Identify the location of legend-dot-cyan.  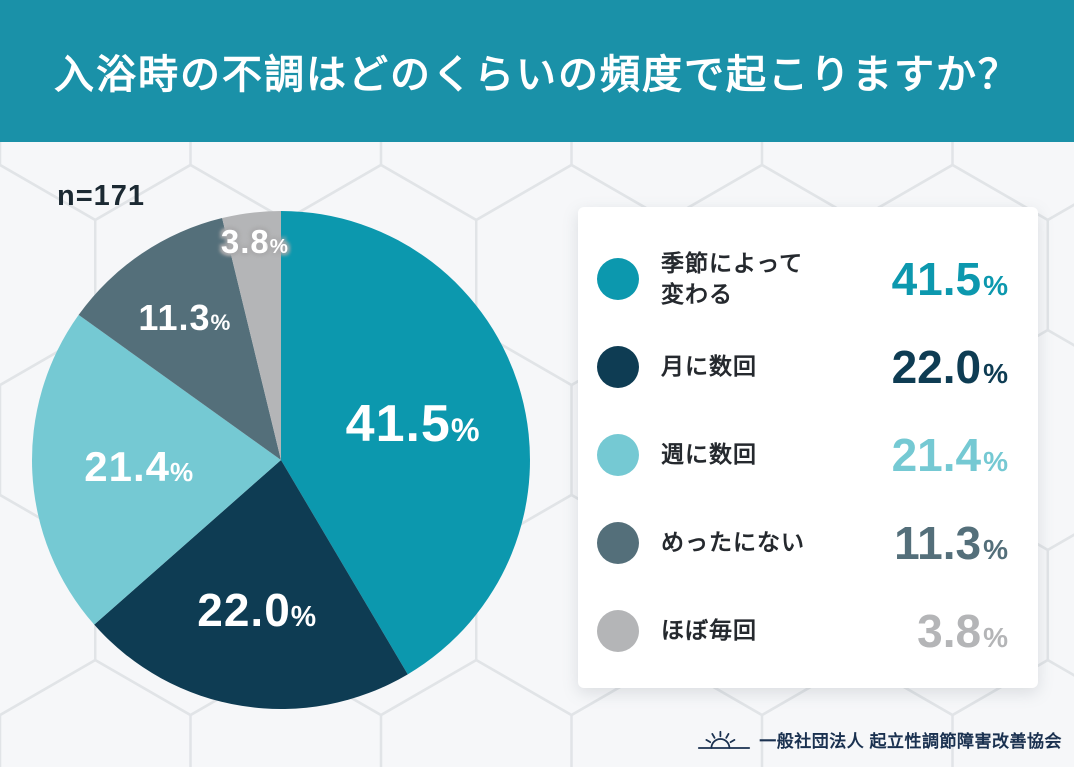
(618, 455).